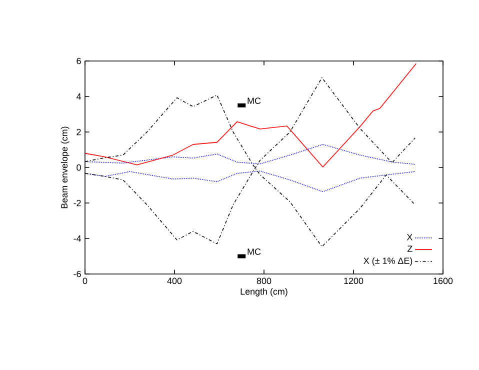 The image size is (479, 370). Describe the element at coordinates (174, 281) in the screenshot. I see `x-tick-label: 400` at that location.